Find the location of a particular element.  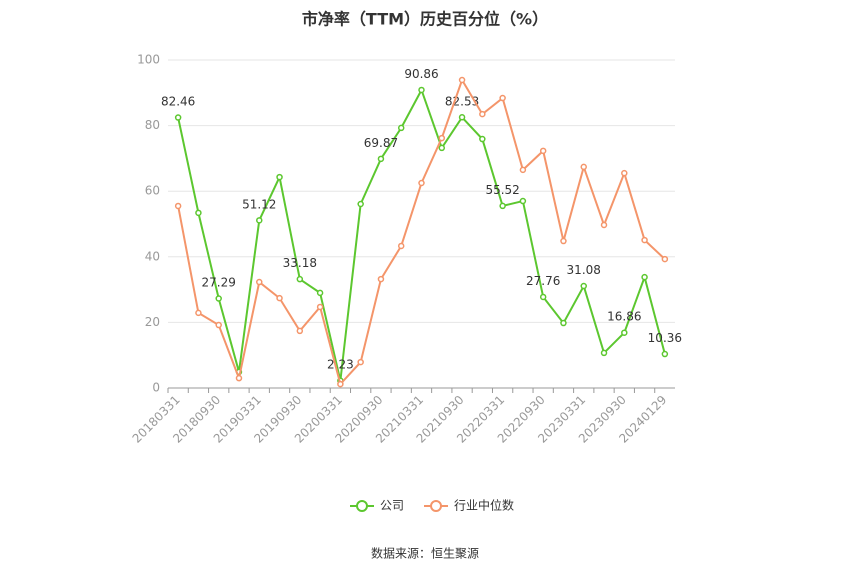

legend-label: 公司 is located at coordinates (392, 506).